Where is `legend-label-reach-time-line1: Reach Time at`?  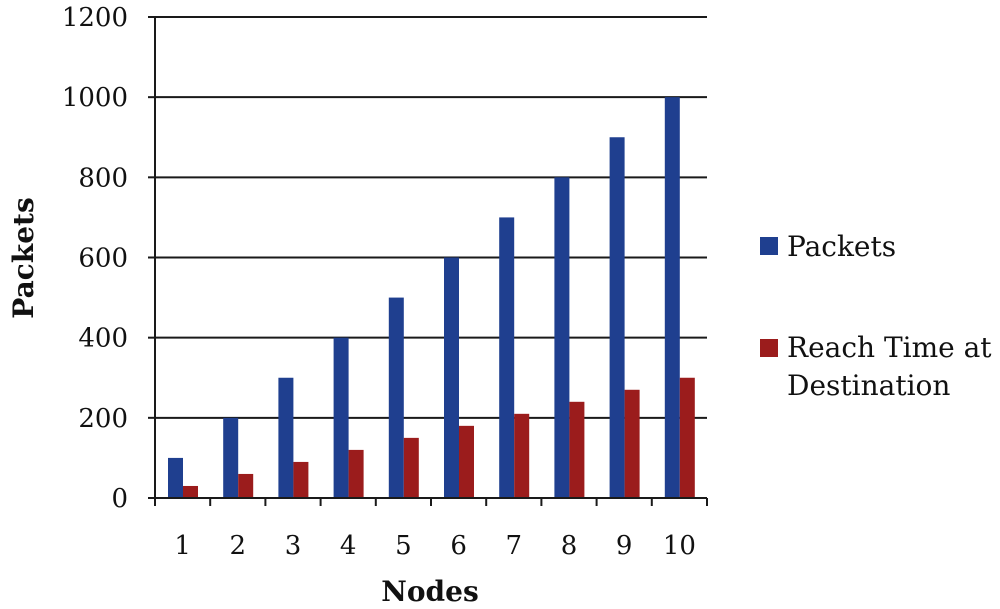 legend-label-reach-time-line1: Reach Time at is located at coordinates (889, 347).